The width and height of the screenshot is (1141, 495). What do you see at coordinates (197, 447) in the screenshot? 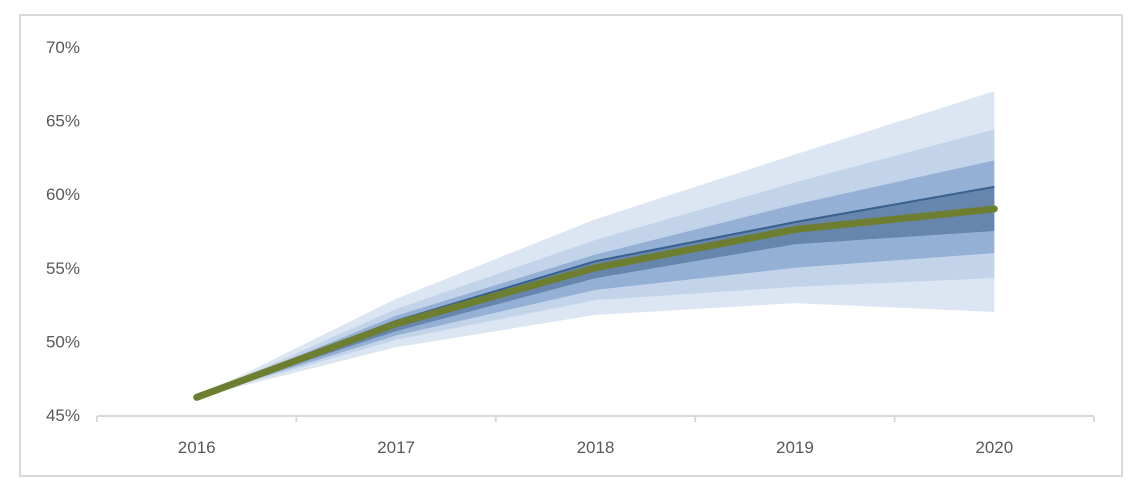
I see `x-tick-label: 2016` at bounding box center [197, 447].